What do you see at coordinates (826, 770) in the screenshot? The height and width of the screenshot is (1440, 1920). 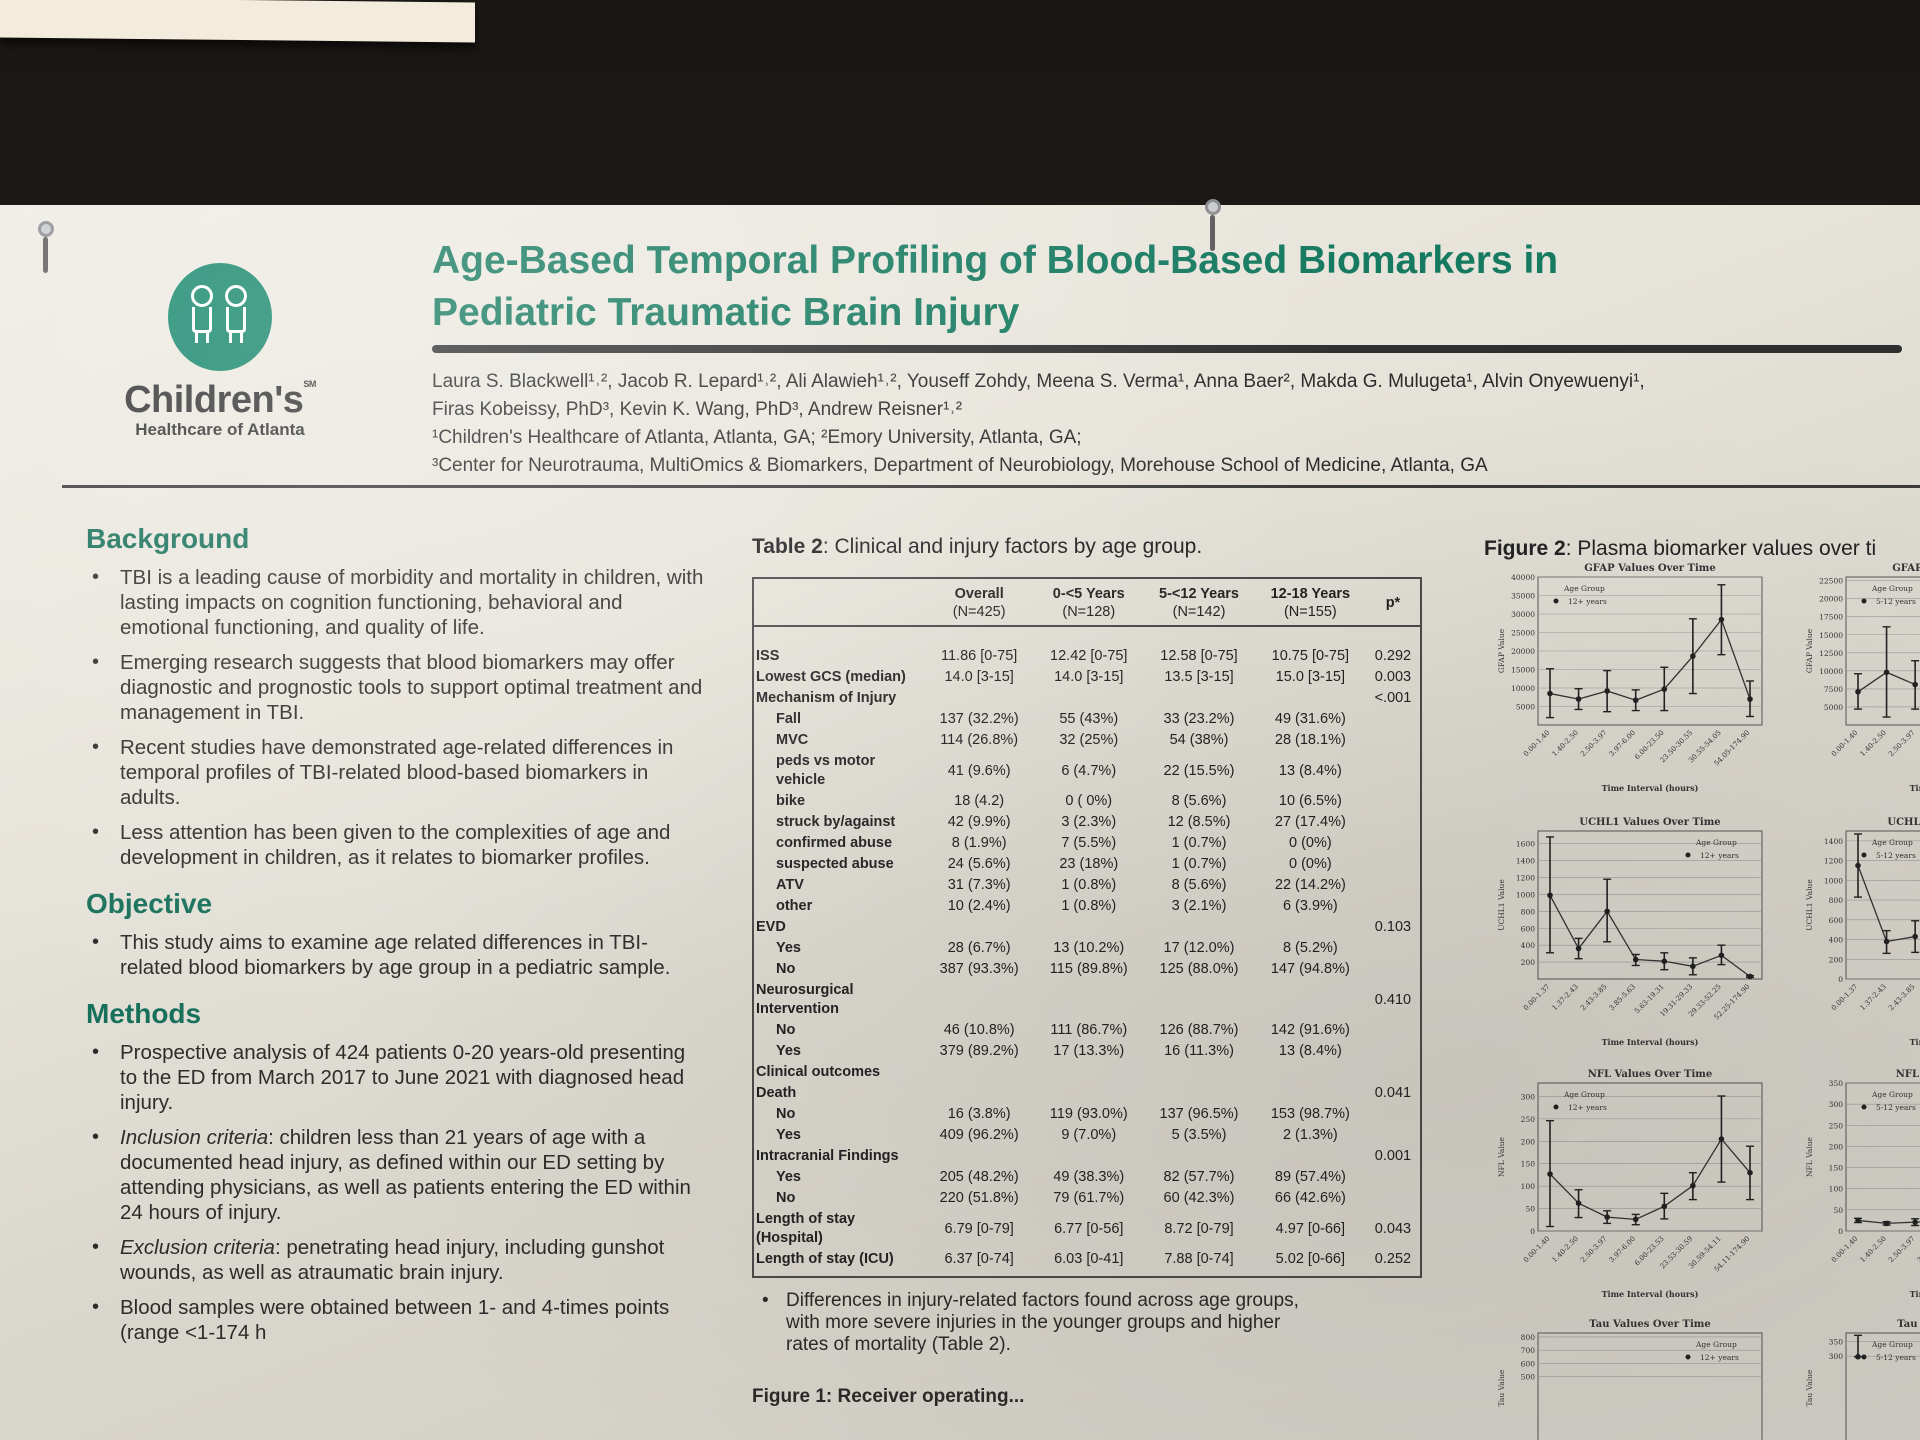 I see `row-label: peds vs motor vehicle` at bounding box center [826, 770].